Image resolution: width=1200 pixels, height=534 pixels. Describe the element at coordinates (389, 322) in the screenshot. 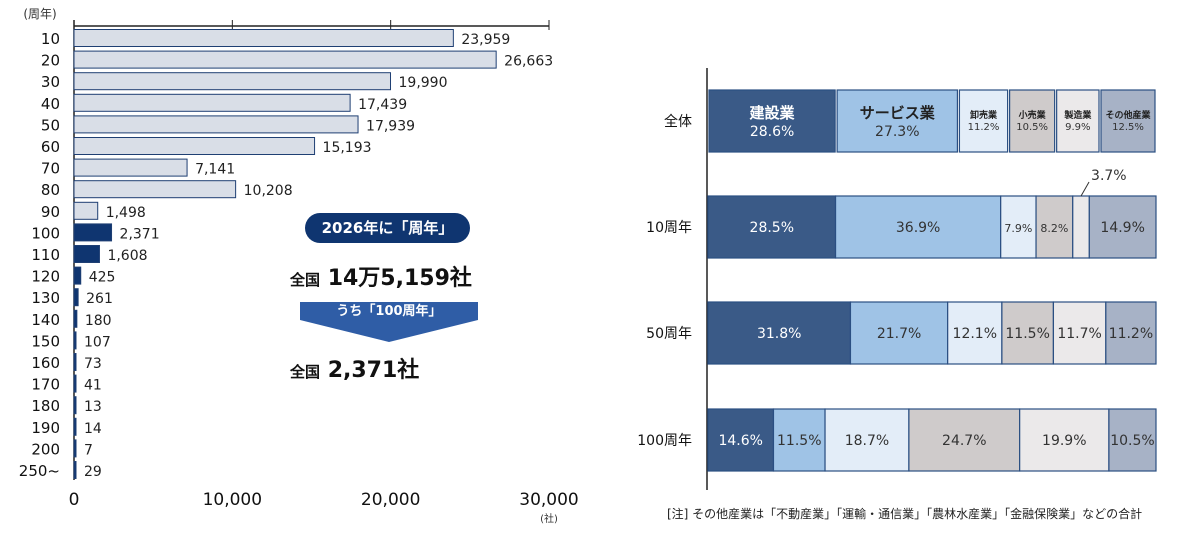

I see `arrow-down-icon` at that location.